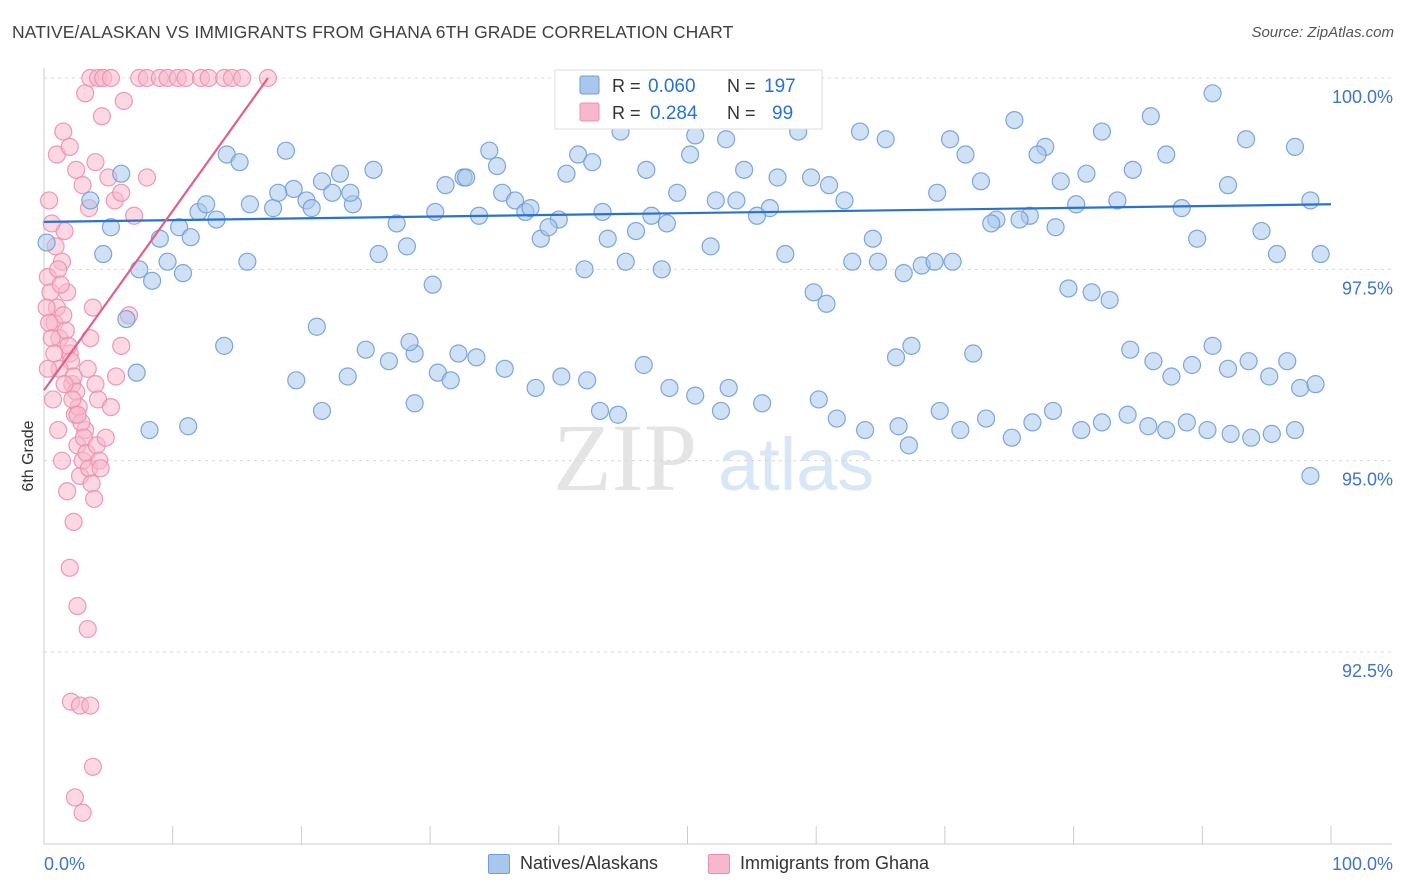 The height and width of the screenshot is (892, 1406). Describe the element at coordinates (1362, 97) in the screenshot. I see `y-tick-label-0: 100.0%` at that location.